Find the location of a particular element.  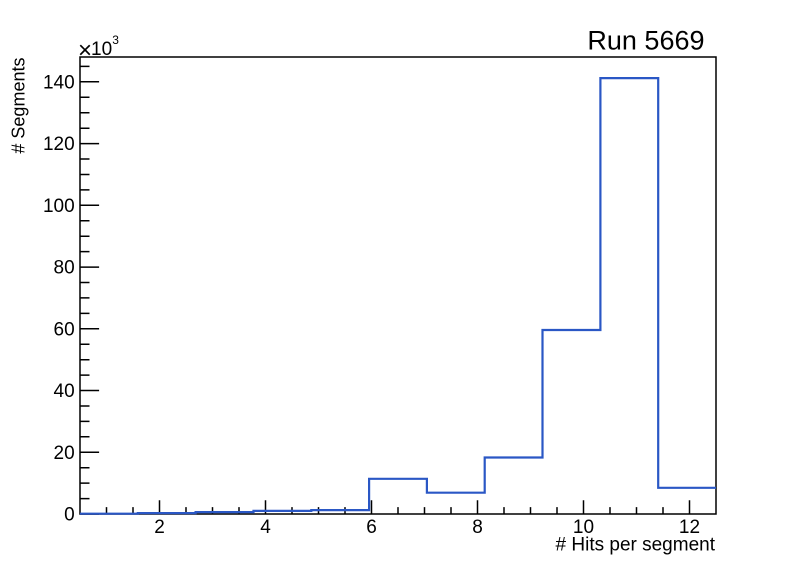

svg-text: 0 is located at coordinates (69, 515).